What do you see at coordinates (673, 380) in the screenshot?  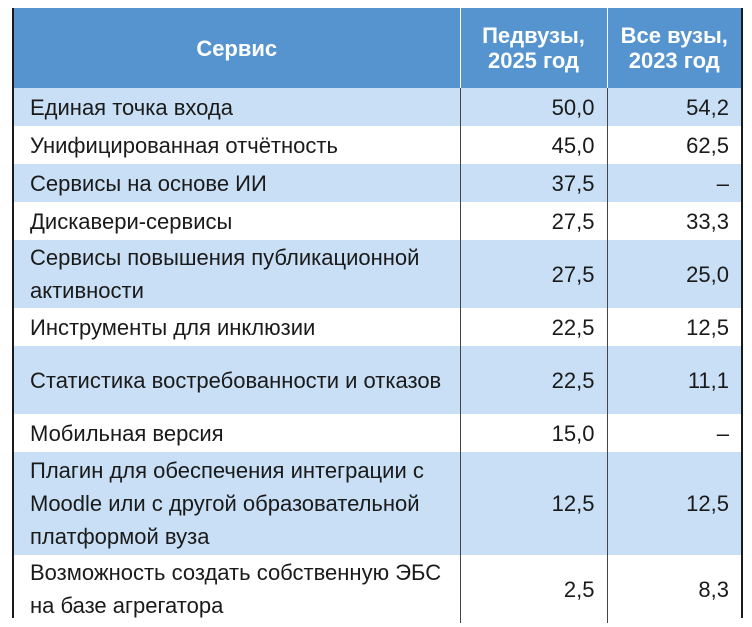 I see `all-2023-value: 11,1` at bounding box center [673, 380].